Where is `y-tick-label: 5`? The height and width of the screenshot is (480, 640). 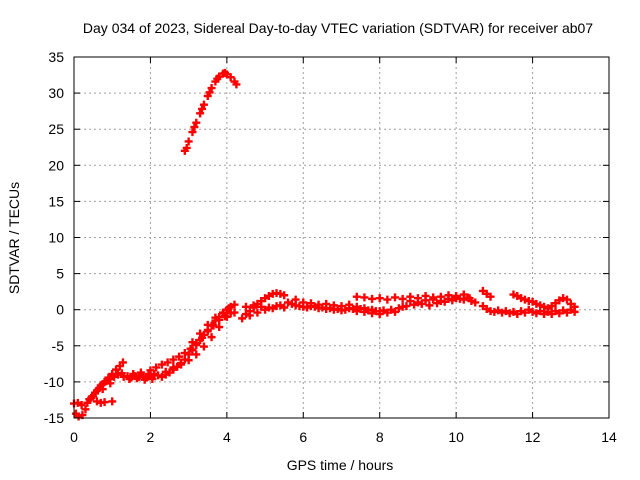 y-tick-label: 5 is located at coordinates (60, 274).